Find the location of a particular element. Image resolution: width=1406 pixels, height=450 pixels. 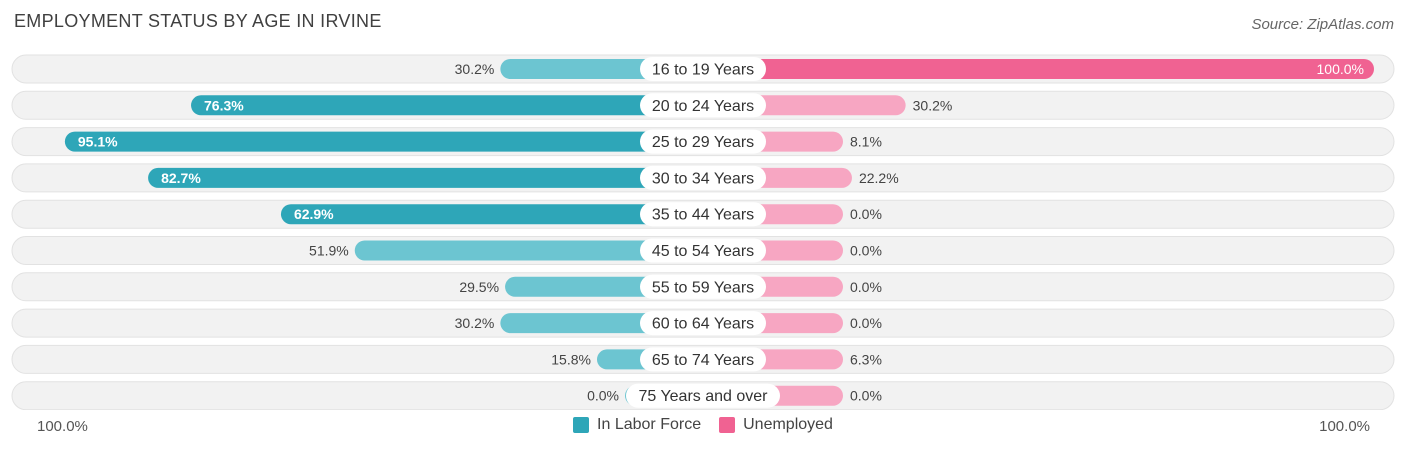

chart-legend: In Labor Force Unemployed is located at coordinates (703, 425).